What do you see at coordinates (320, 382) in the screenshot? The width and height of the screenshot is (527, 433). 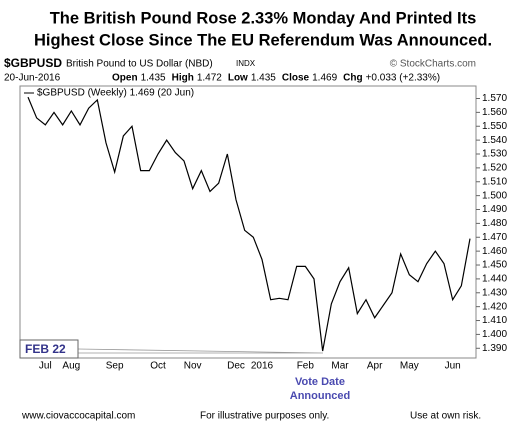 I see `annotation: Vote Date` at bounding box center [320, 382].